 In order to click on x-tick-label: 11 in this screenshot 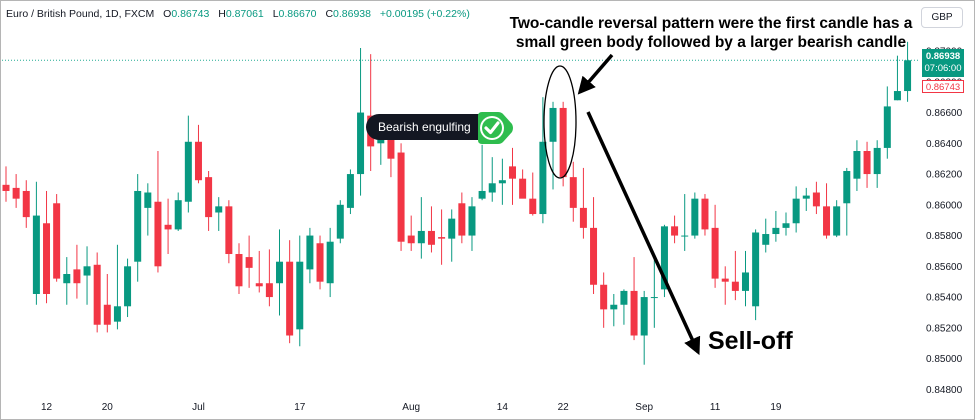, I will do `click(715, 407)`.